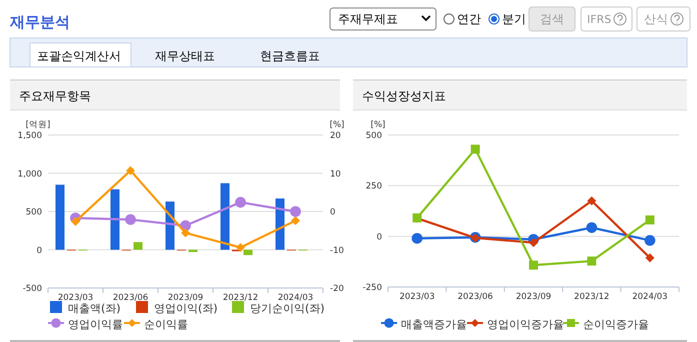 This screenshot has height=342, width=697. What do you see at coordinates (290, 56) in the screenshot?
I see `text: 현금흐름표` at bounding box center [290, 56].